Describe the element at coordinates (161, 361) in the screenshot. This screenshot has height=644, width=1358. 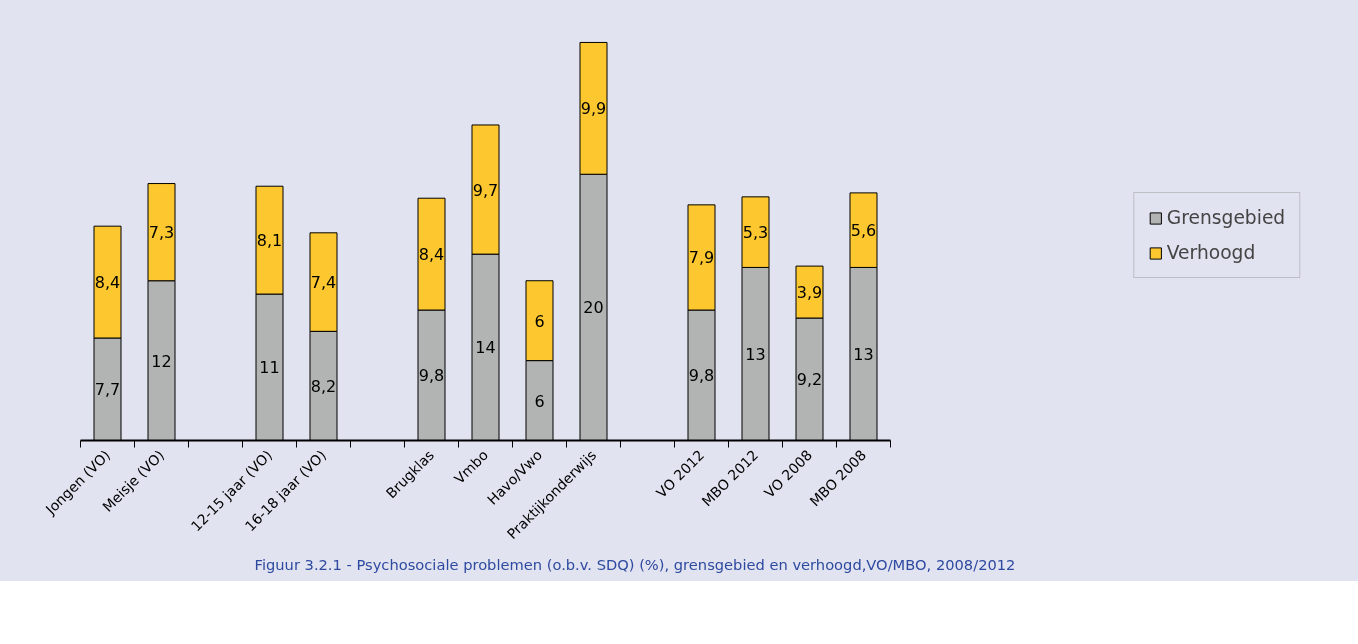
I see `data-label: 12` at that location.